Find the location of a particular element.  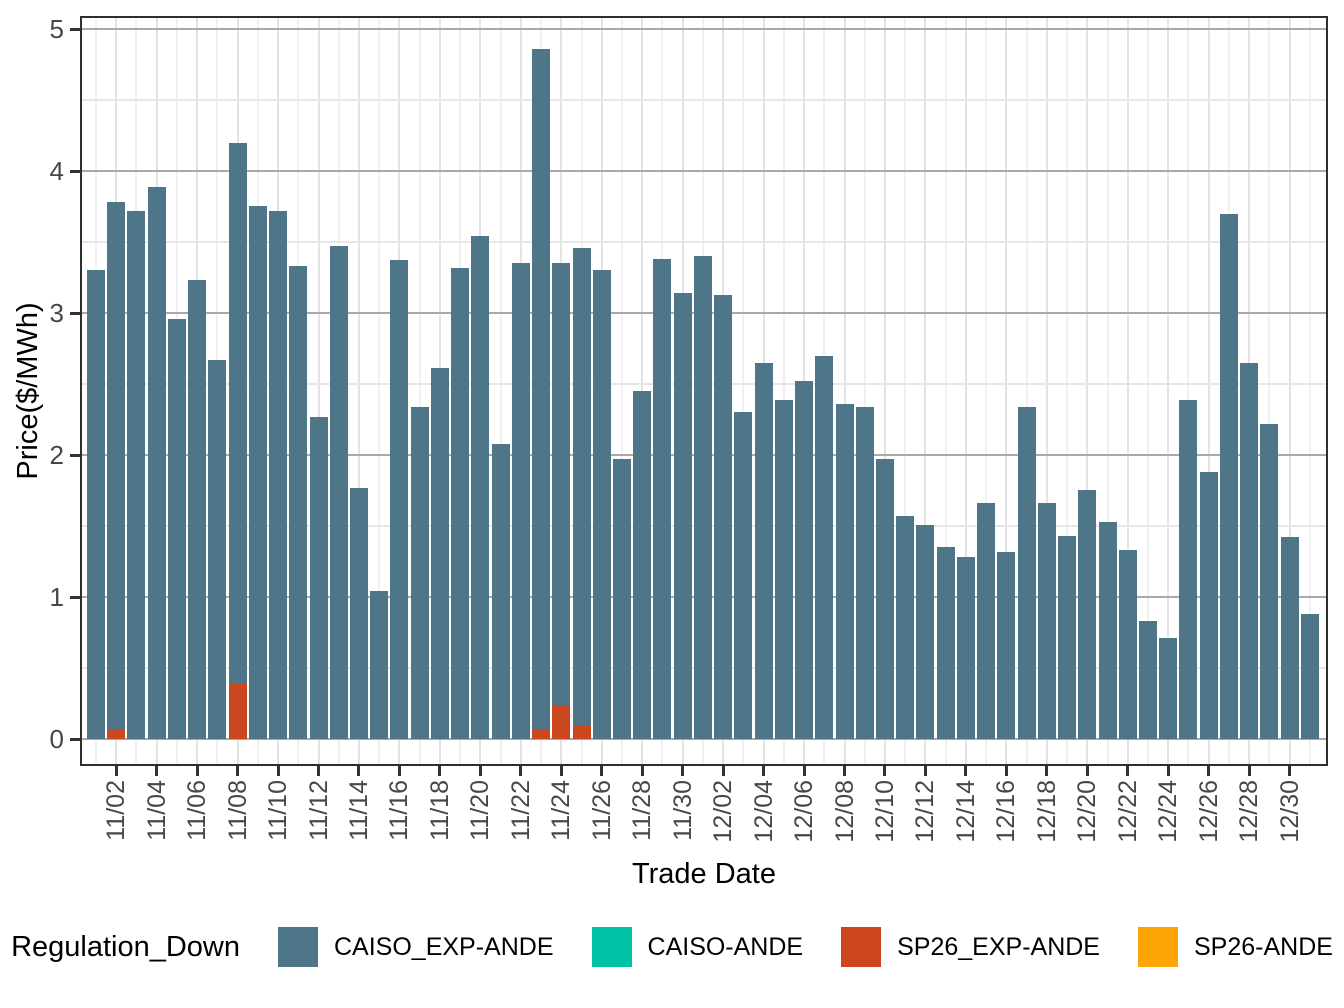

bar-caiso_exp-ande-11/06 is located at coordinates (197, 509).